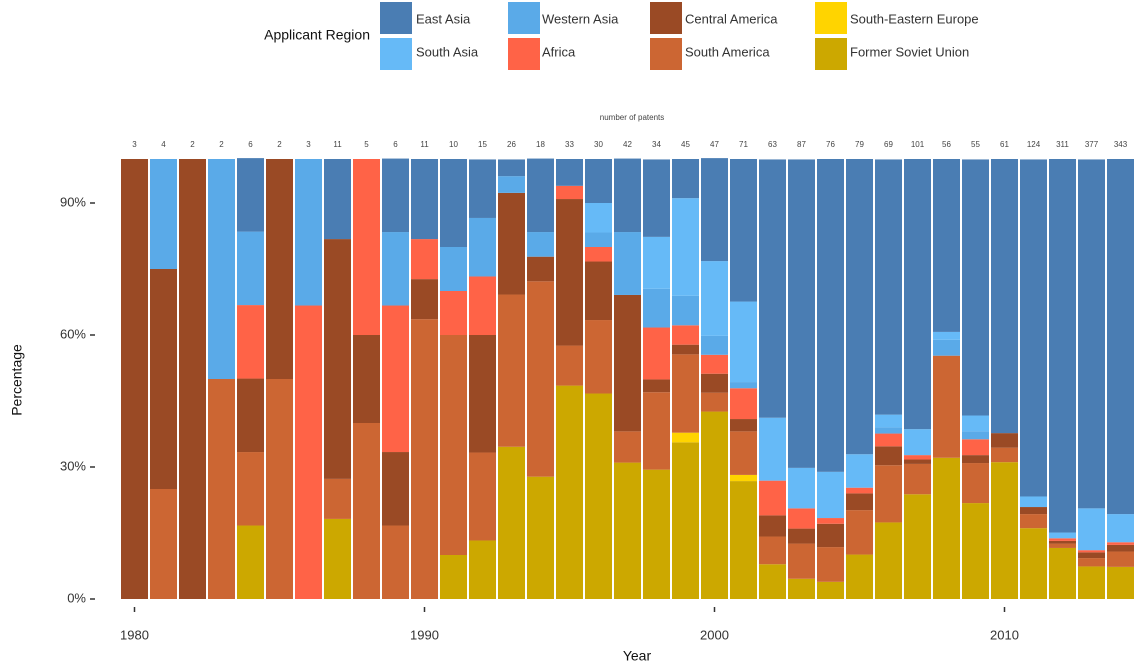  What do you see at coordinates (727, 51) in the screenshot?
I see `legend-label: South America` at bounding box center [727, 51].